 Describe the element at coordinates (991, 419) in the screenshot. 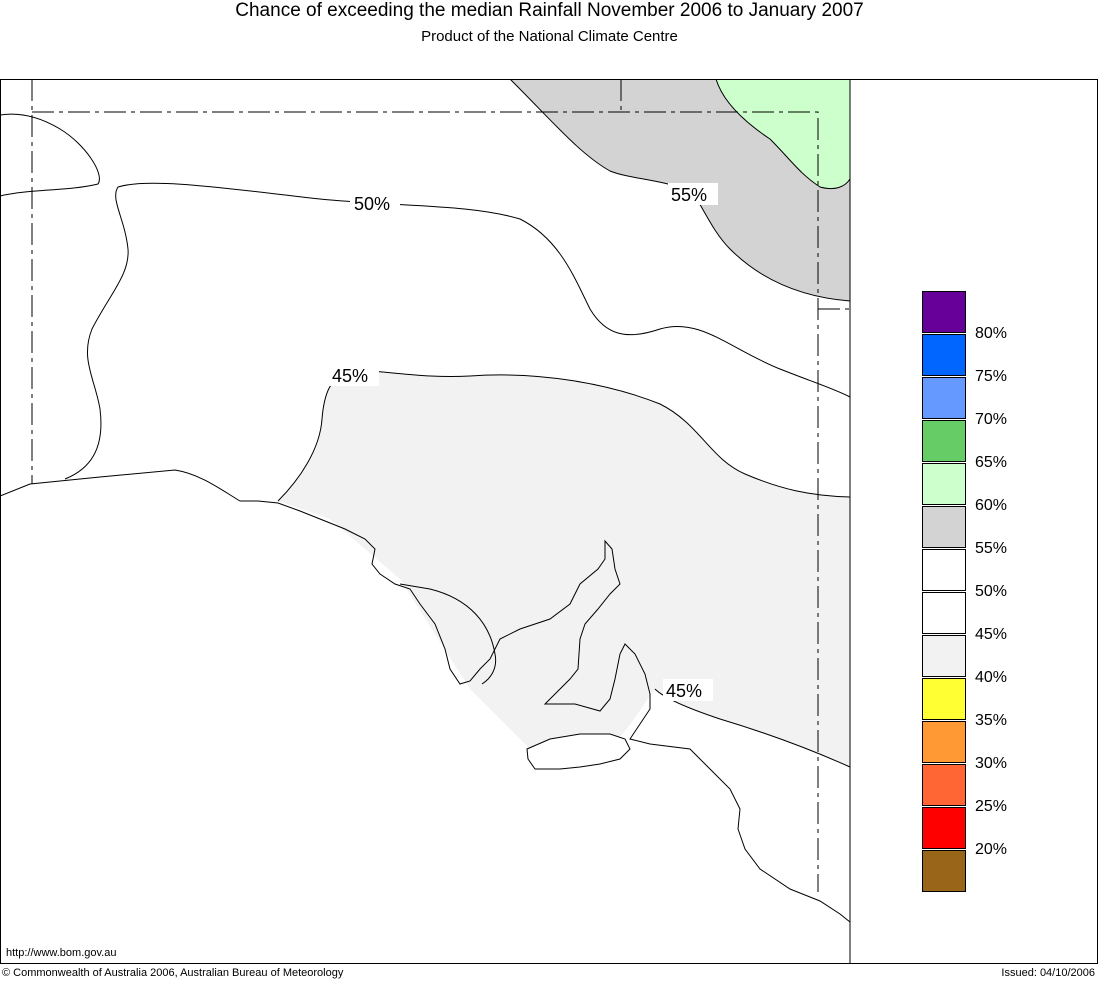

I see `legend-label: 70%` at that location.